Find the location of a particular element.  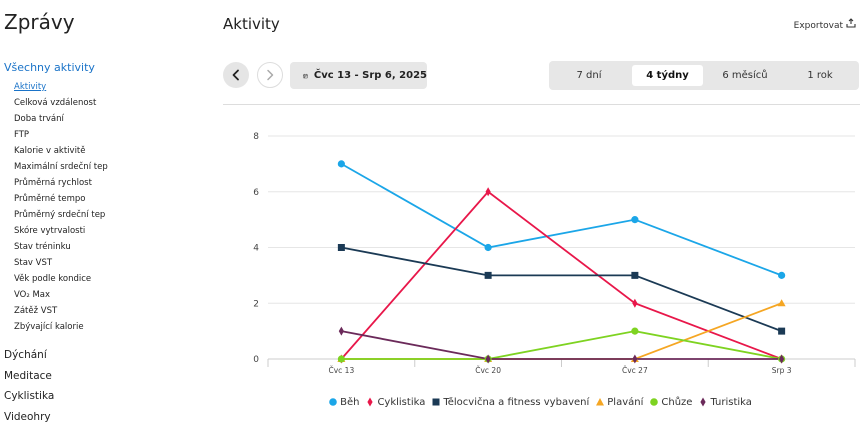

sidebar-item-fitness-age: Věk podle kondice is located at coordinates (53, 279).